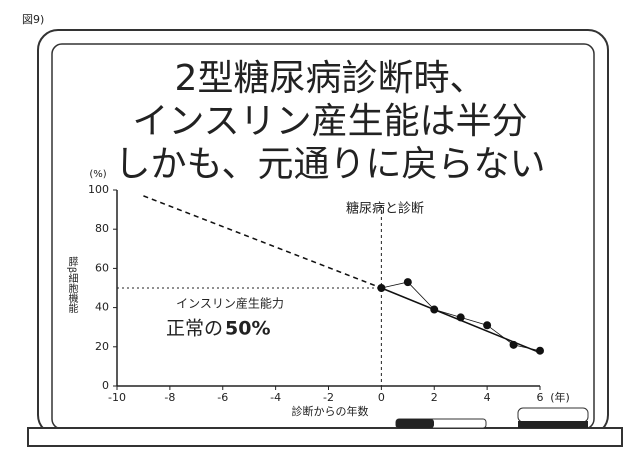 The image size is (640, 467). What do you see at coordinates (330, 411) in the screenshot?
I see `x-axis-label: 診断からの年数` at bounding box center [330, 411].